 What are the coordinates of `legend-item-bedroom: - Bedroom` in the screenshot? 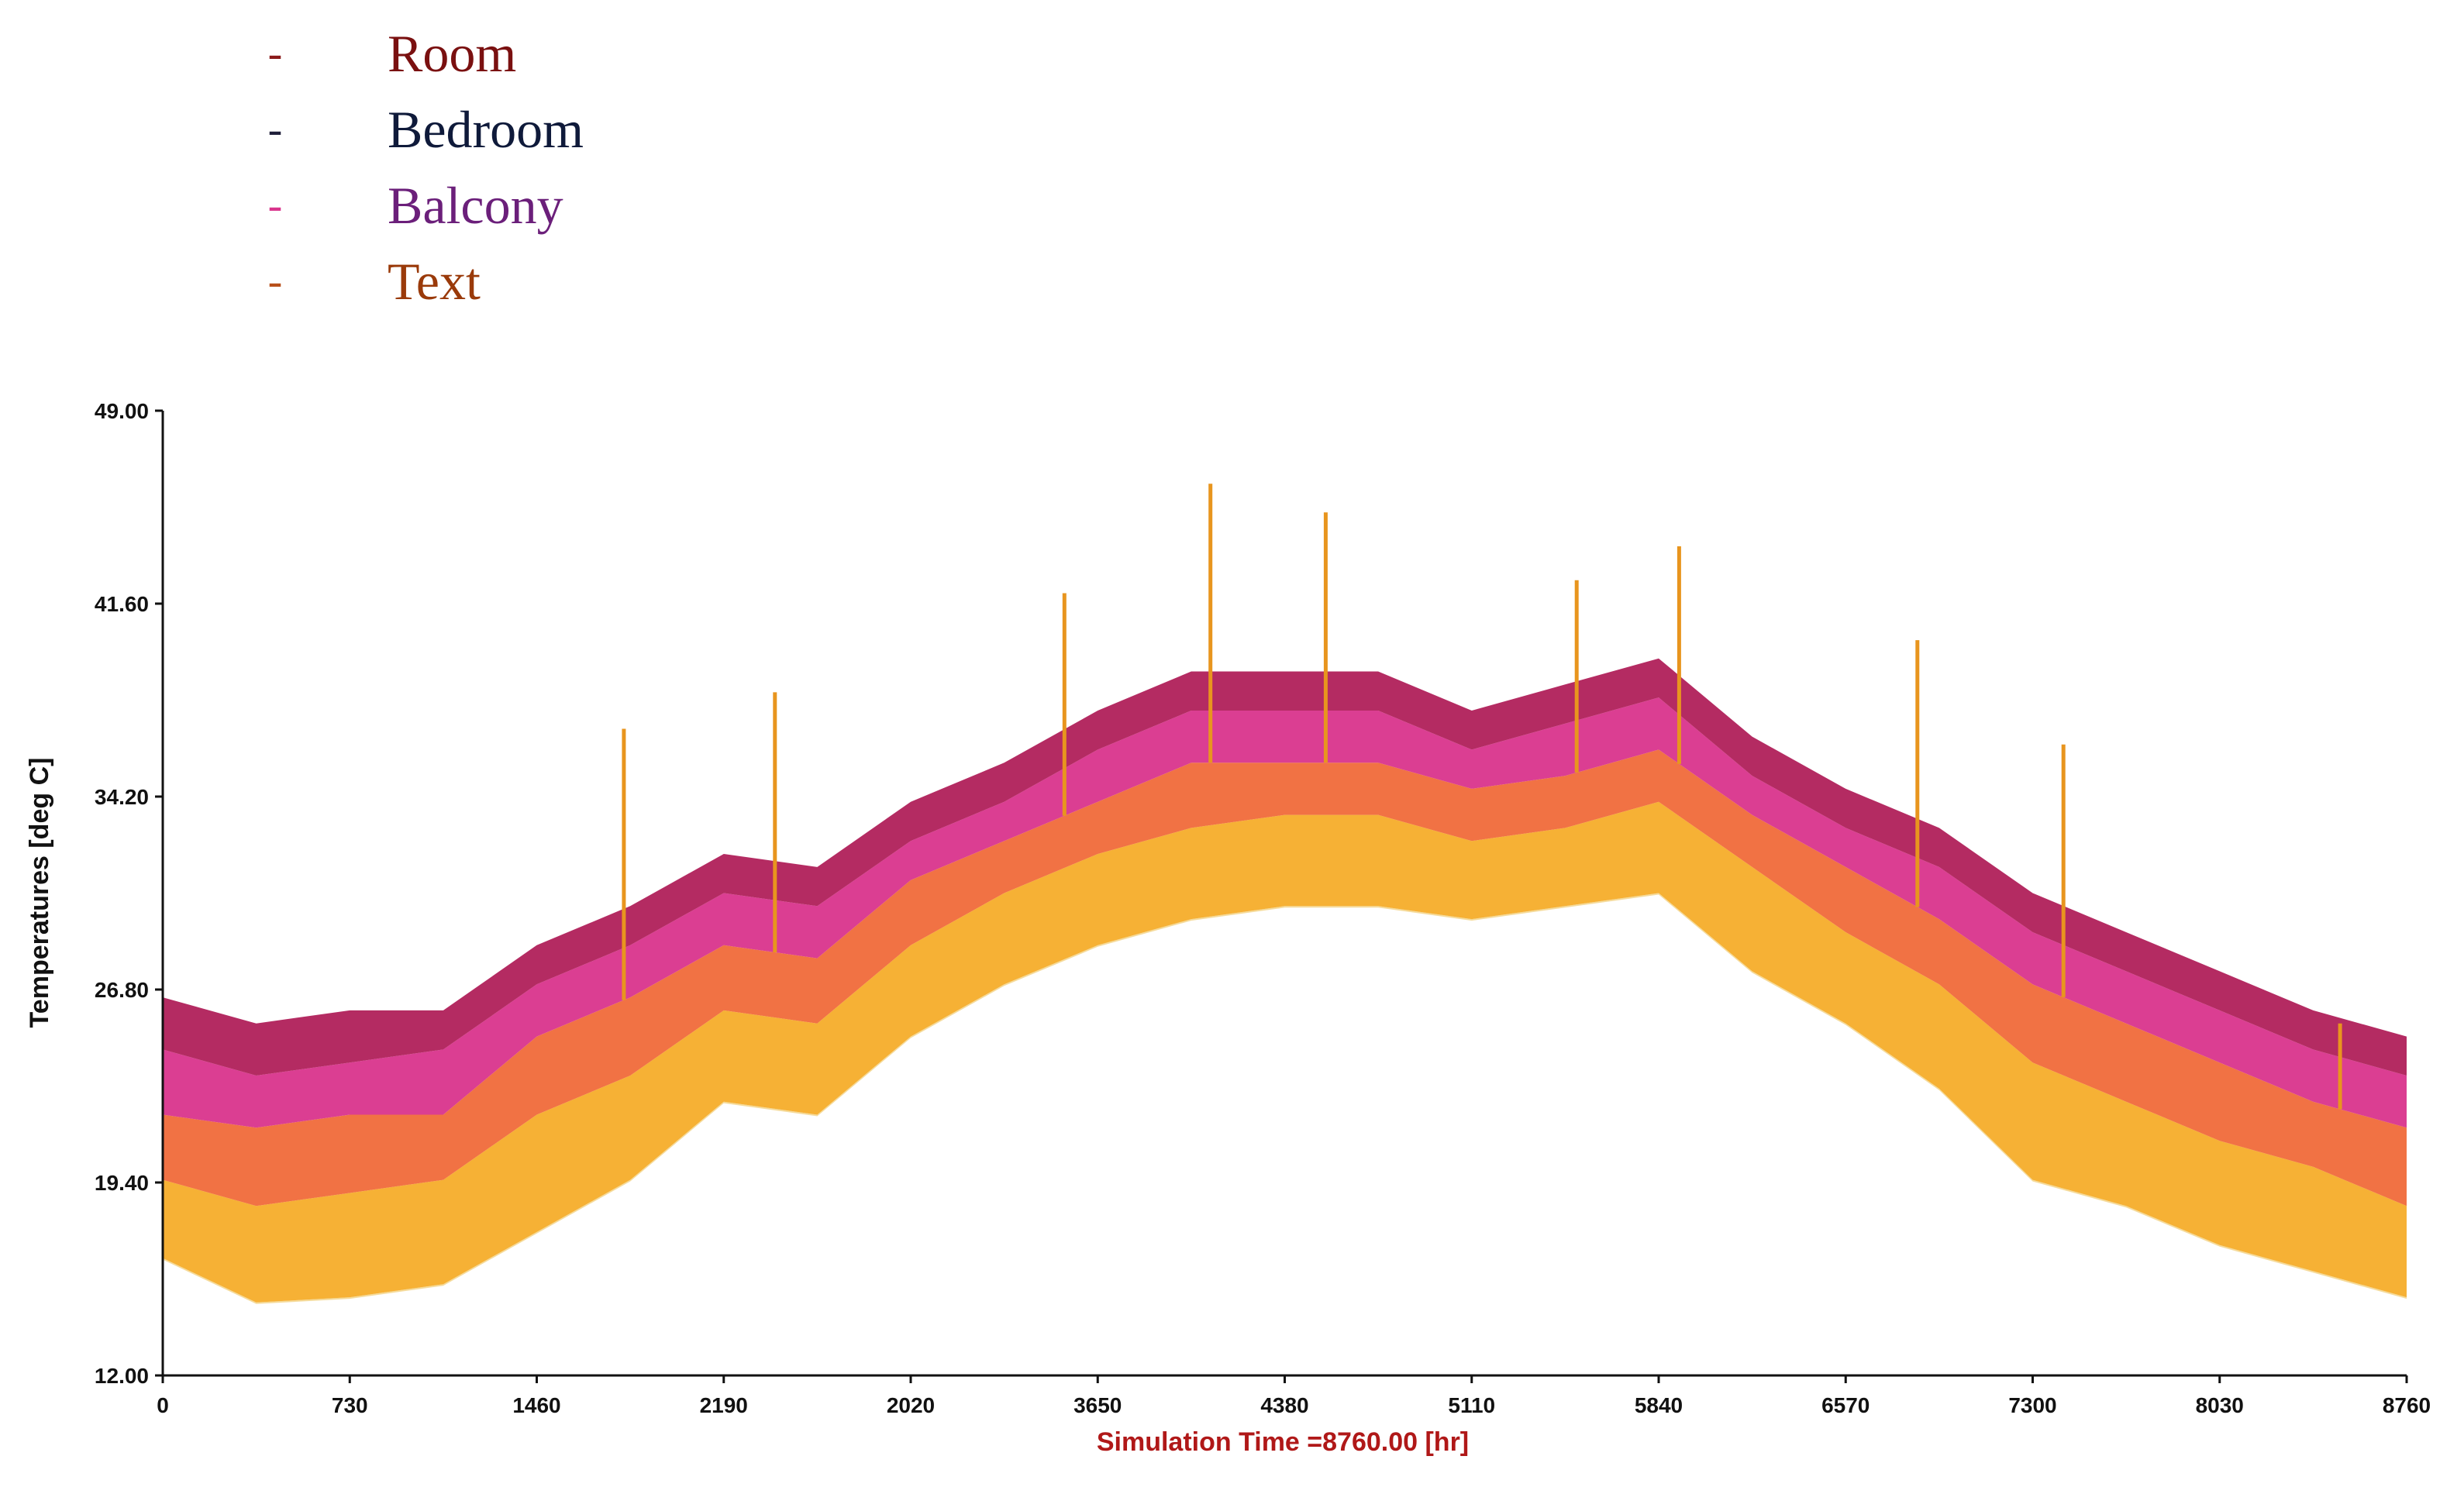 It's located at (424, 129).